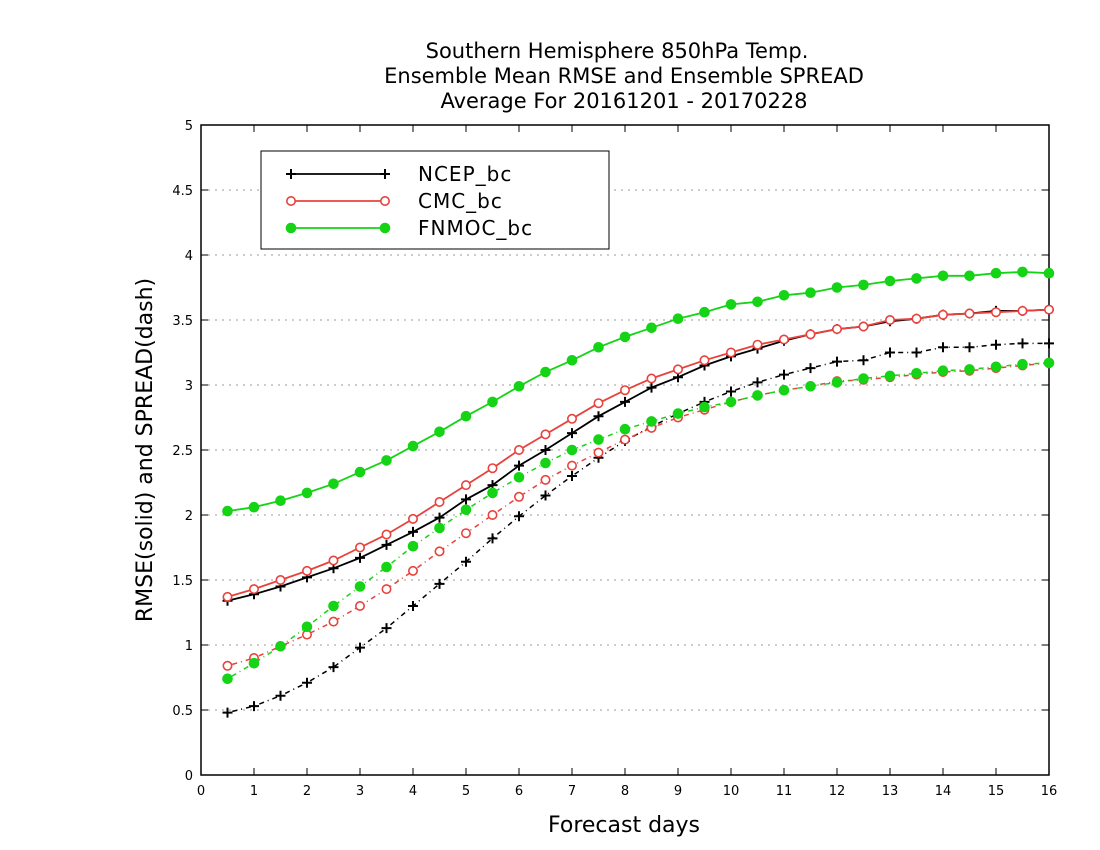 This screenshot has height=850, width=1100. Describe the element at coordinates (624, 825) in the screenshot. I see `x-axis-title: Forecast days` at that location.